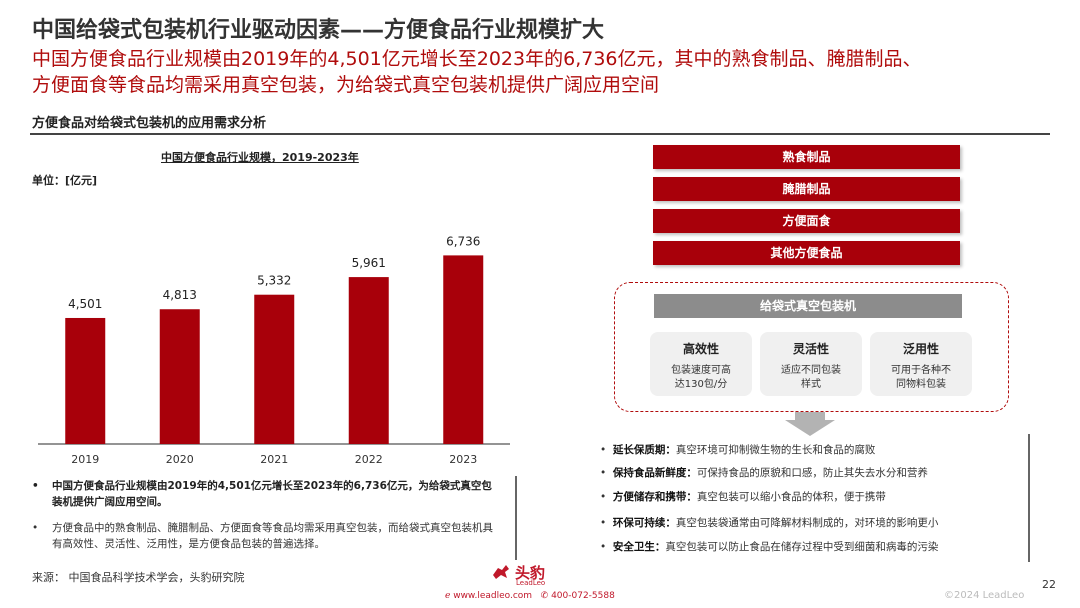  Describe the element at coordinates (921, 364) in the screenshot. I see `feature-versatility: 泛用性 可用于各种不 同物料包装` at that location.